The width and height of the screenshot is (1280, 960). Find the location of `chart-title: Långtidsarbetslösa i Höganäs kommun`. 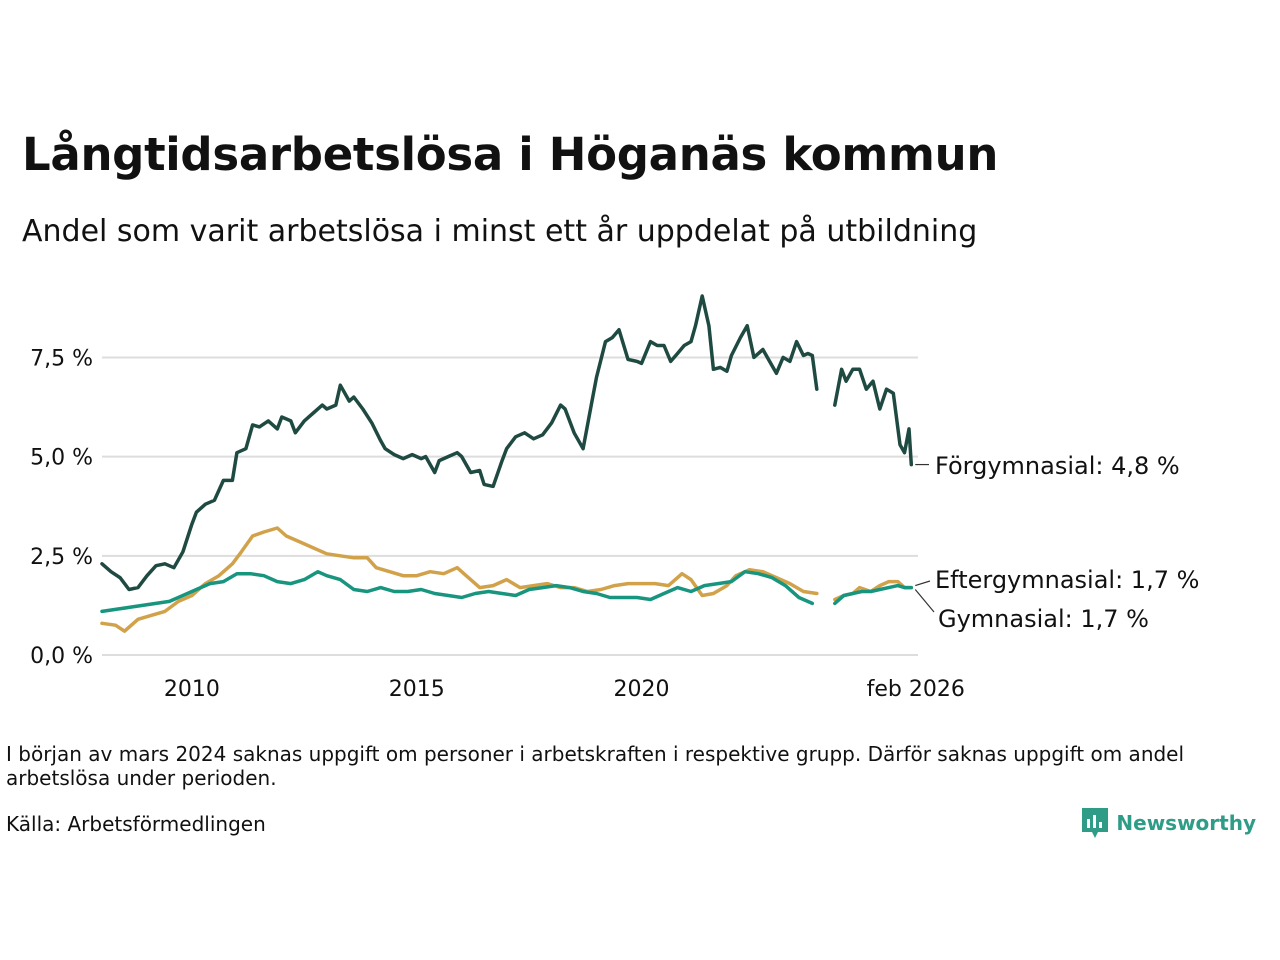

chart-title: Långtidsarbetslösa i Höganäs kommun is located at coordinates (510, 154).